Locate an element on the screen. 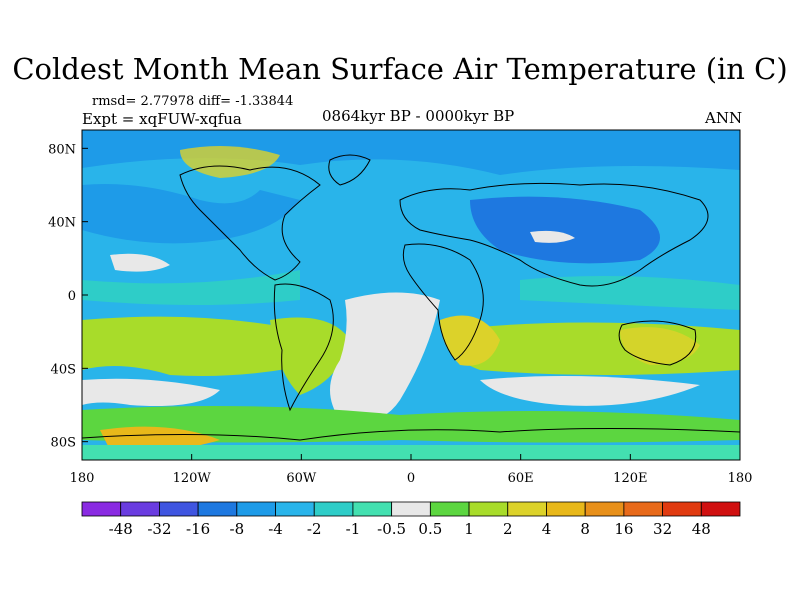 The height and width of the screenshot is (600, 800). lat-label: 40N is located at coordinates (62, 223).